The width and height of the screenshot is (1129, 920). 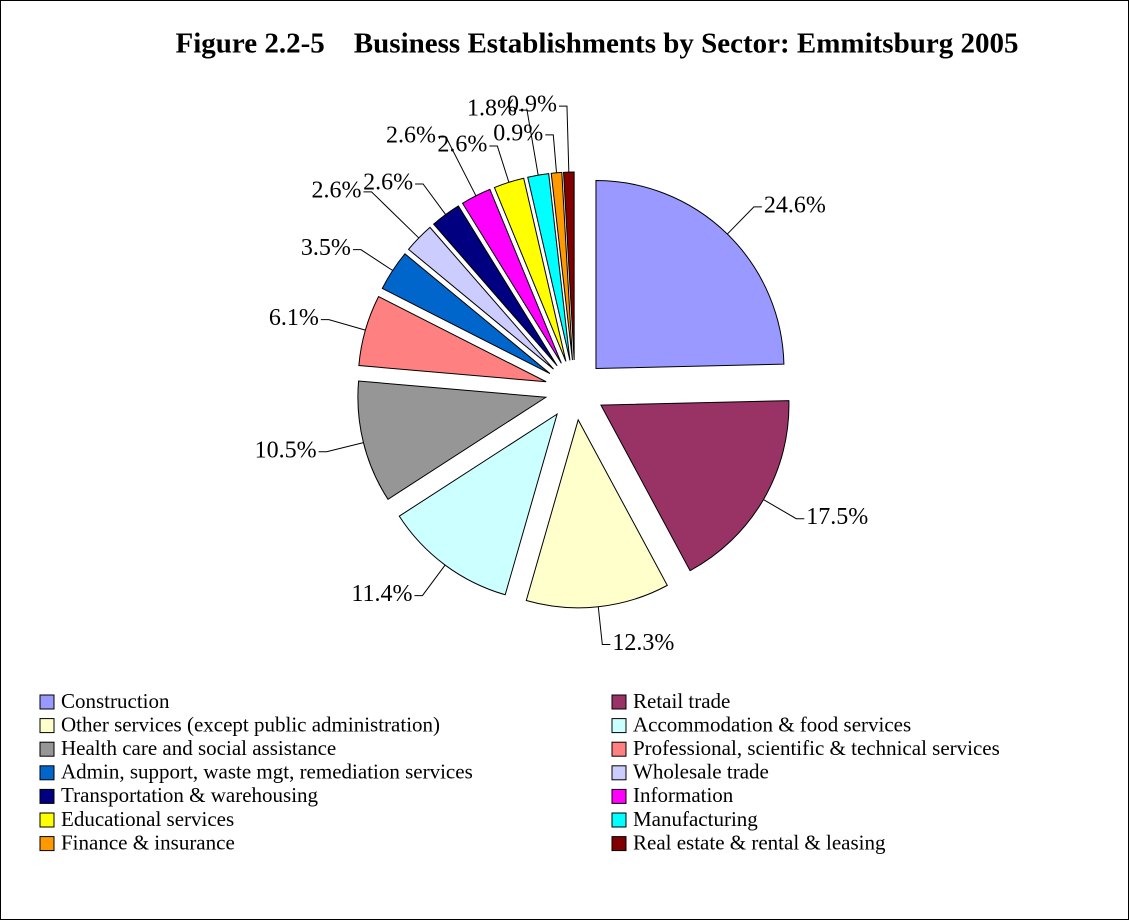 I want to click on data-label: 24.6%, so click(x=795, y=205).